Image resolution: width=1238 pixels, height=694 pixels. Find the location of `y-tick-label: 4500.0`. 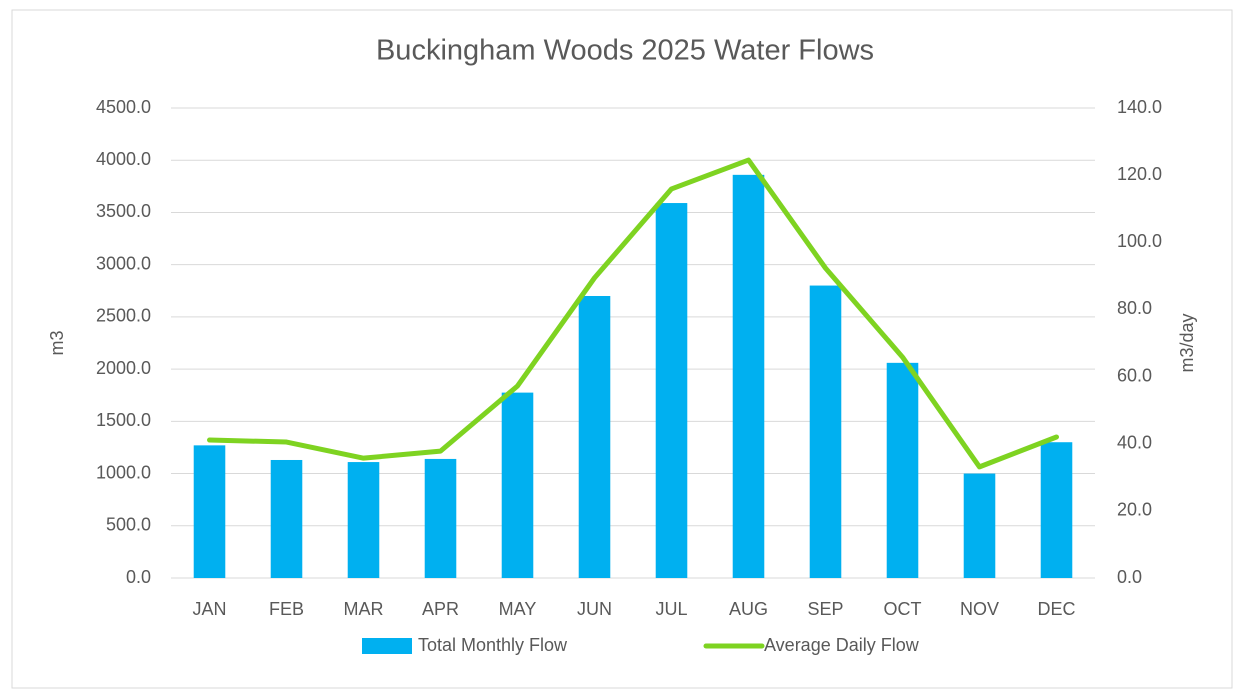

y-tick-label: 4500.0 is located at coordinates (123, 107).